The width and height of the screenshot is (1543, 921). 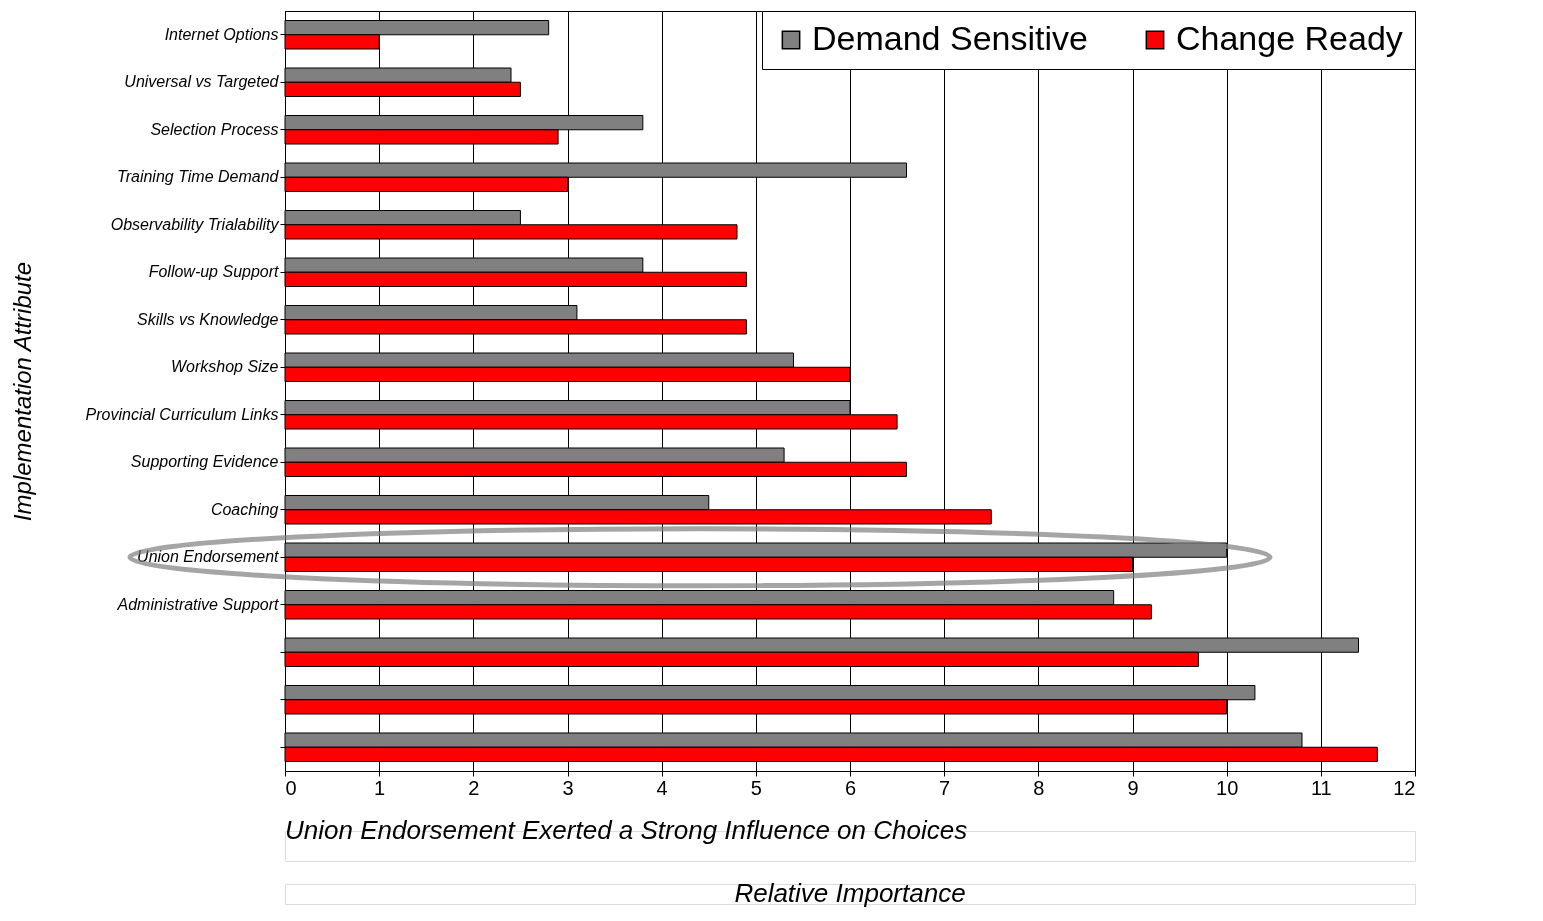 What do you see at coordinates (474, 787) in the screenshot?
I see `x-tick-label: 2` at bounding box center [474, 787].